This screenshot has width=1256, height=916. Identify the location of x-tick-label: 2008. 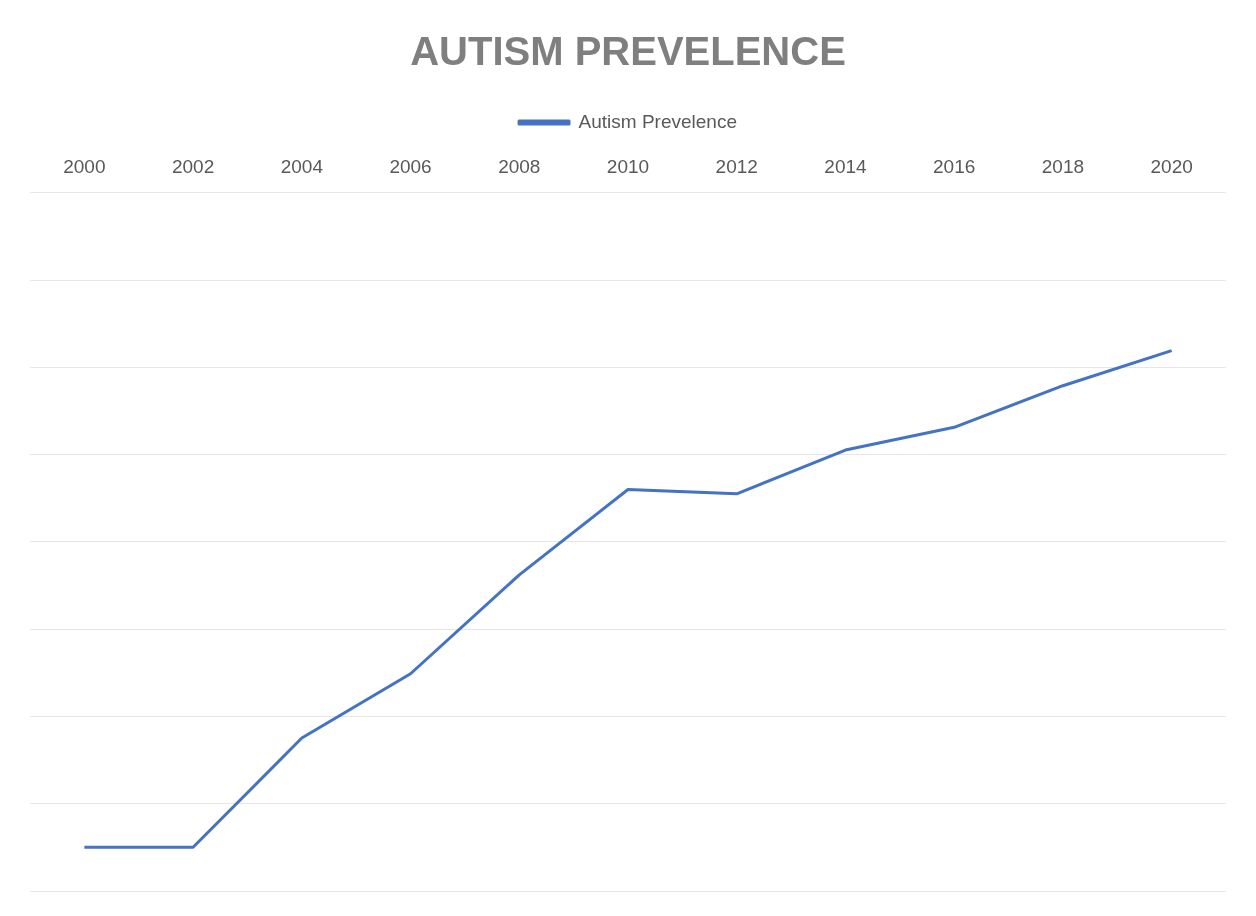
(519, 166).